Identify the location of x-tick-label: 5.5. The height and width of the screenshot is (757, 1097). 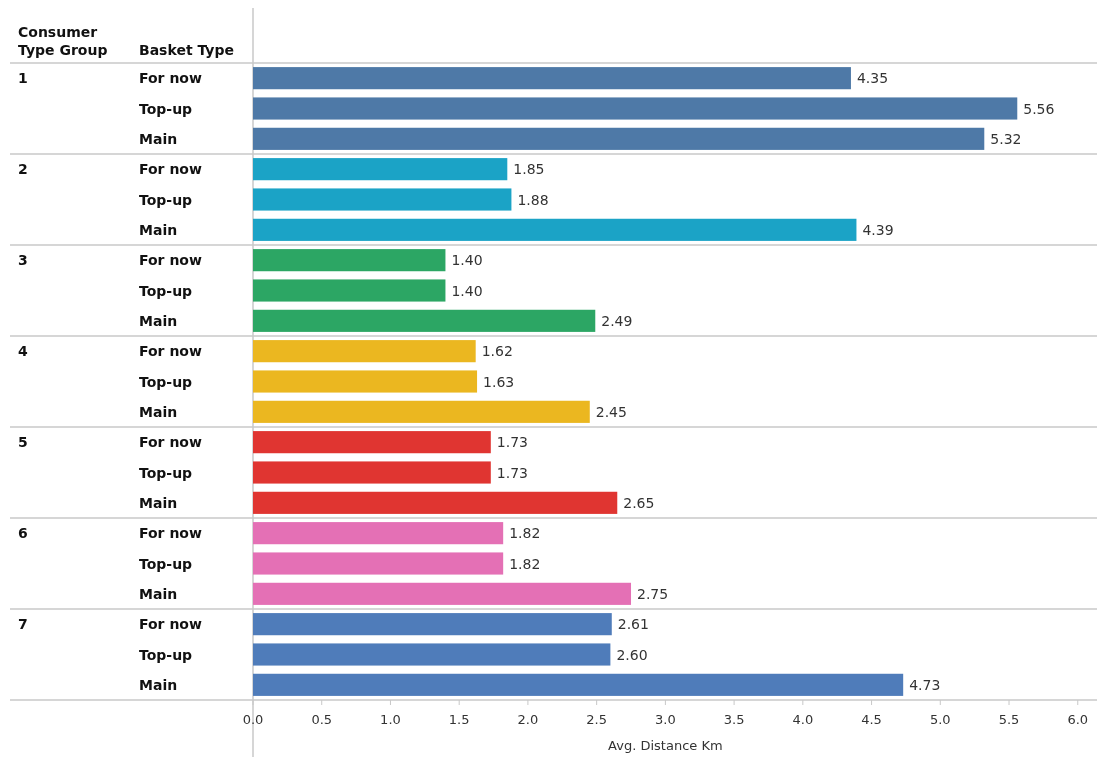
(1009, 719).